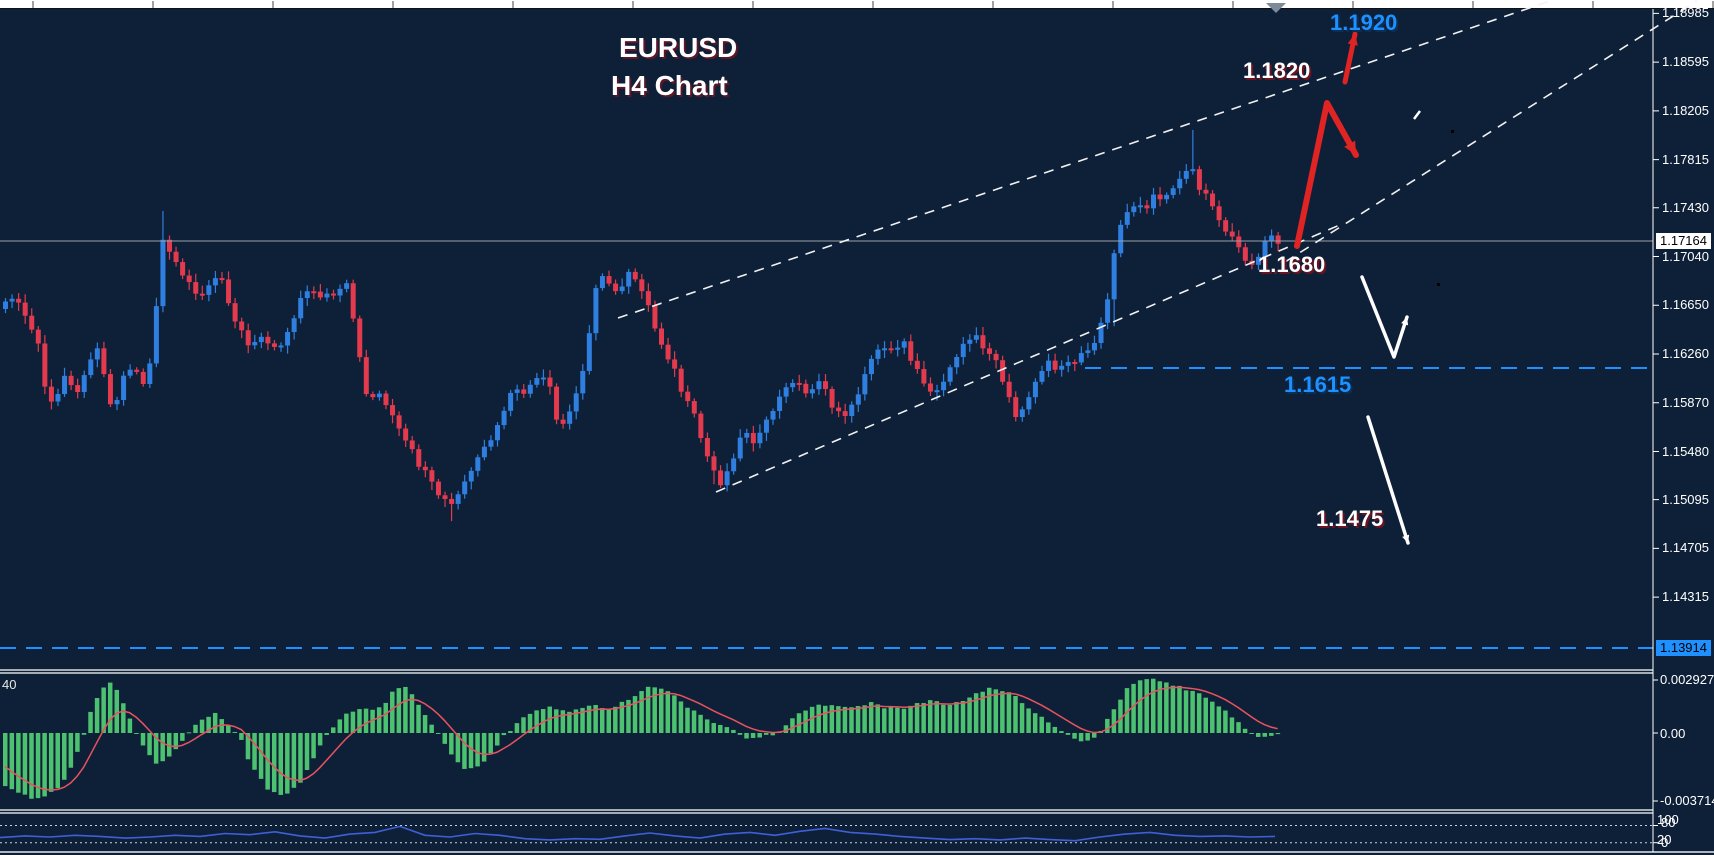 The width and height of the screenshot is (1714, 855). Describe the element at coordinates (1683, 648) in the screenshot. I see `blue-level-price-tag: 1.13914` at that location.